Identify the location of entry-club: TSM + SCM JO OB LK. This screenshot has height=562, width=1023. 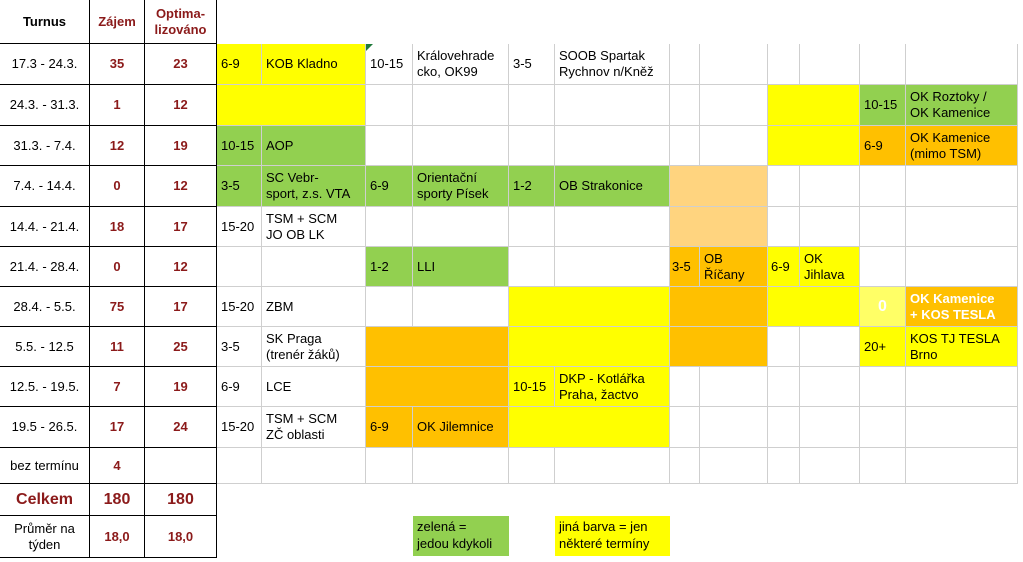
(314, 227).